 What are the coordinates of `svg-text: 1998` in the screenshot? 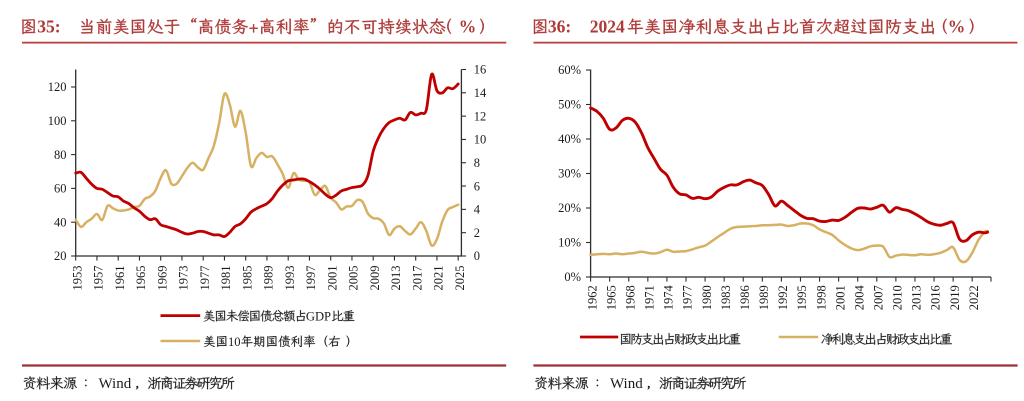 It's located at (821, 297).